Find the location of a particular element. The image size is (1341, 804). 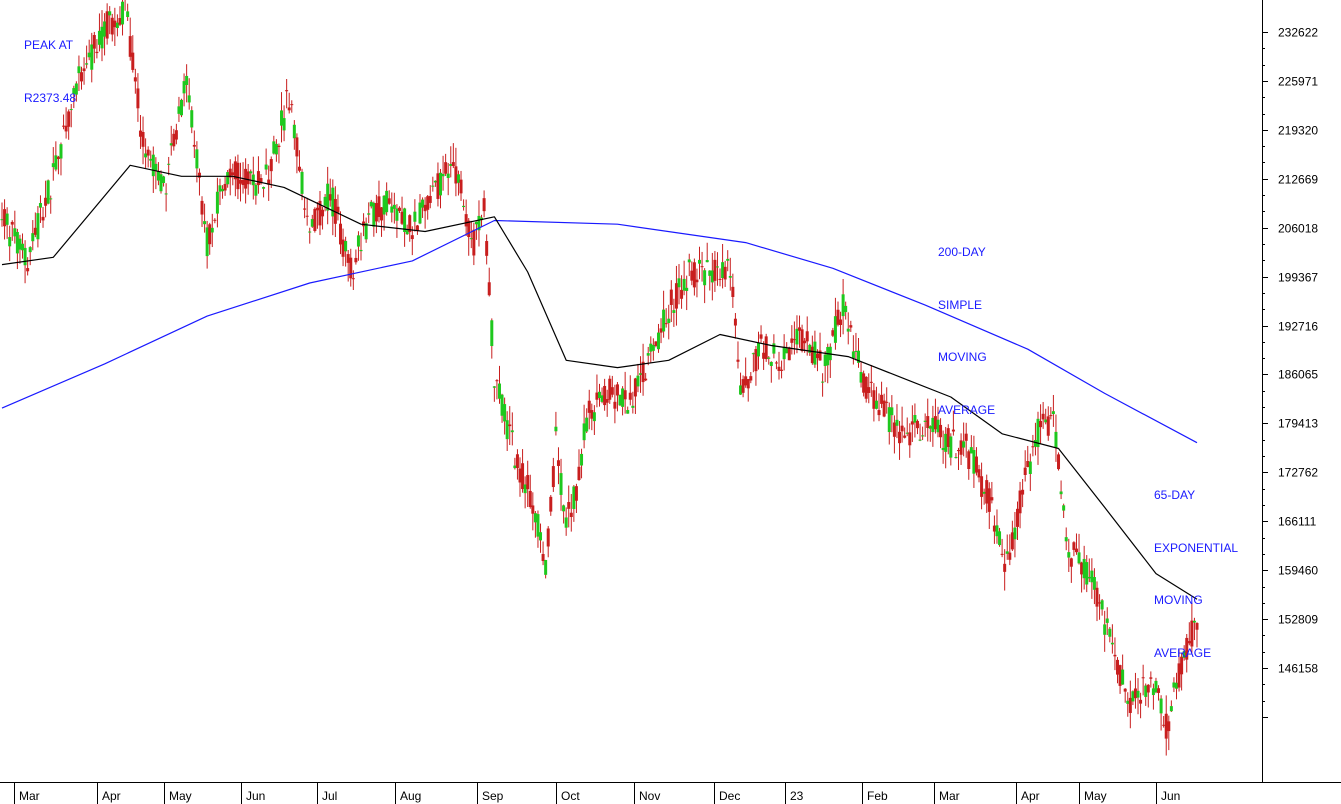

x-tick-label: Jul is located at coordinates (329, 796).